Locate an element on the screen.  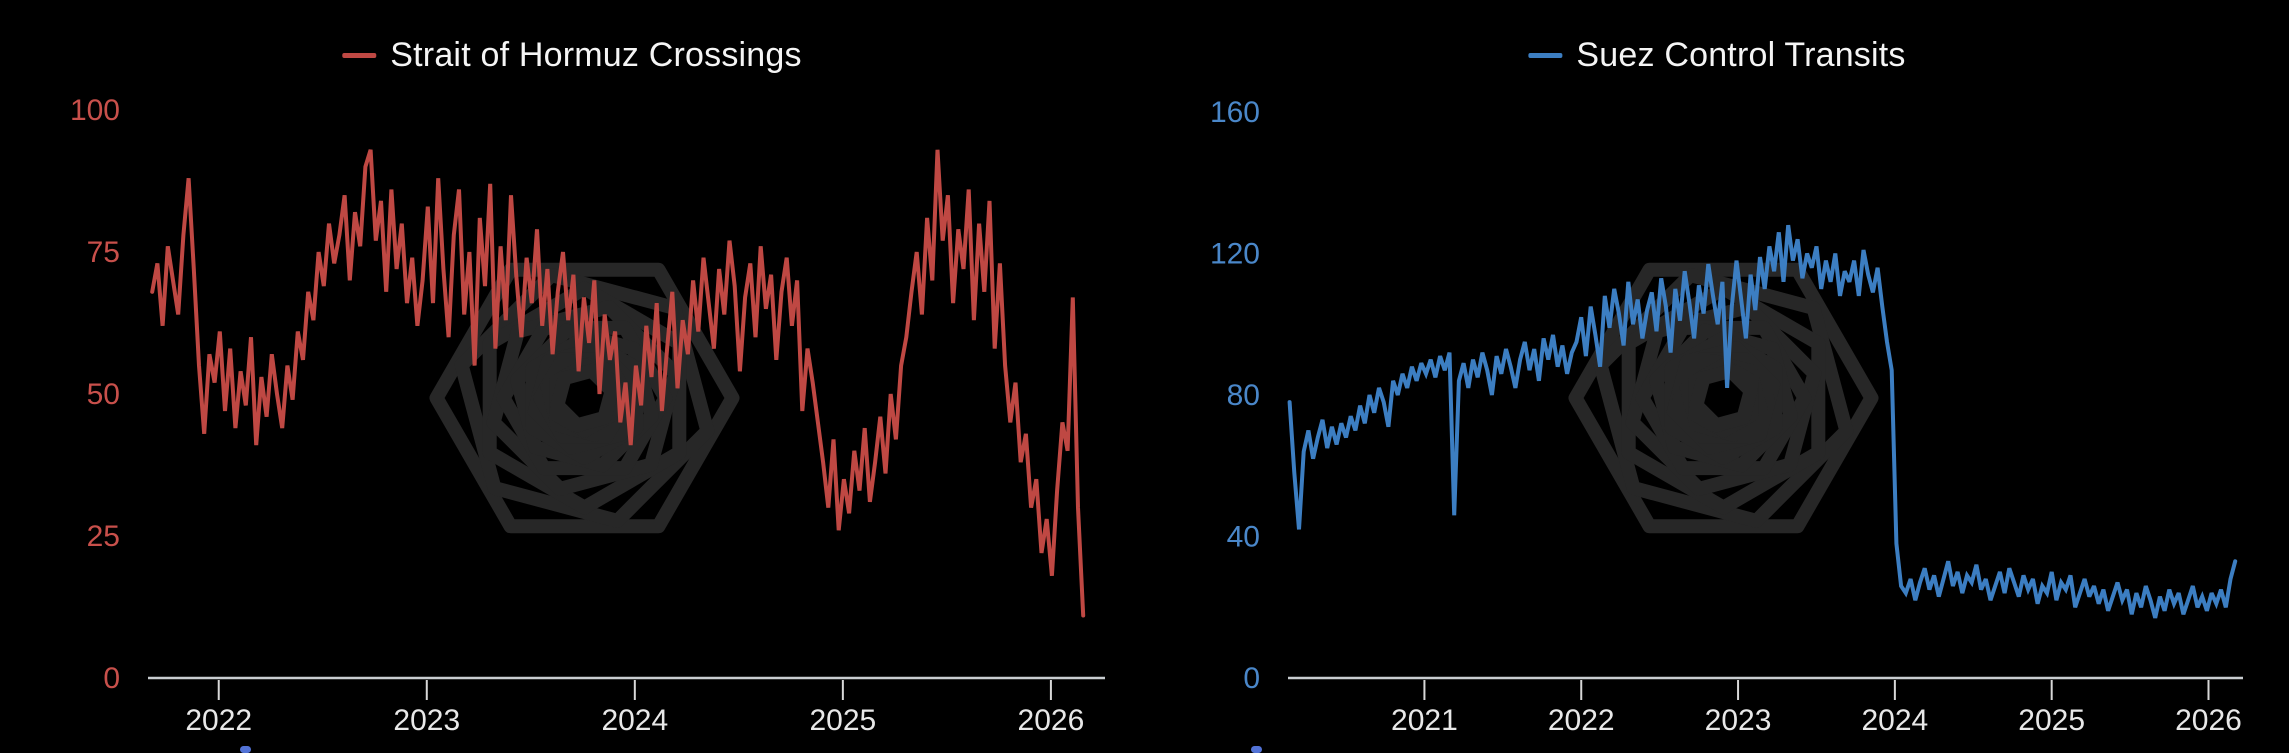
y-tick-label: 120 is located at coordinates (1235, 254).